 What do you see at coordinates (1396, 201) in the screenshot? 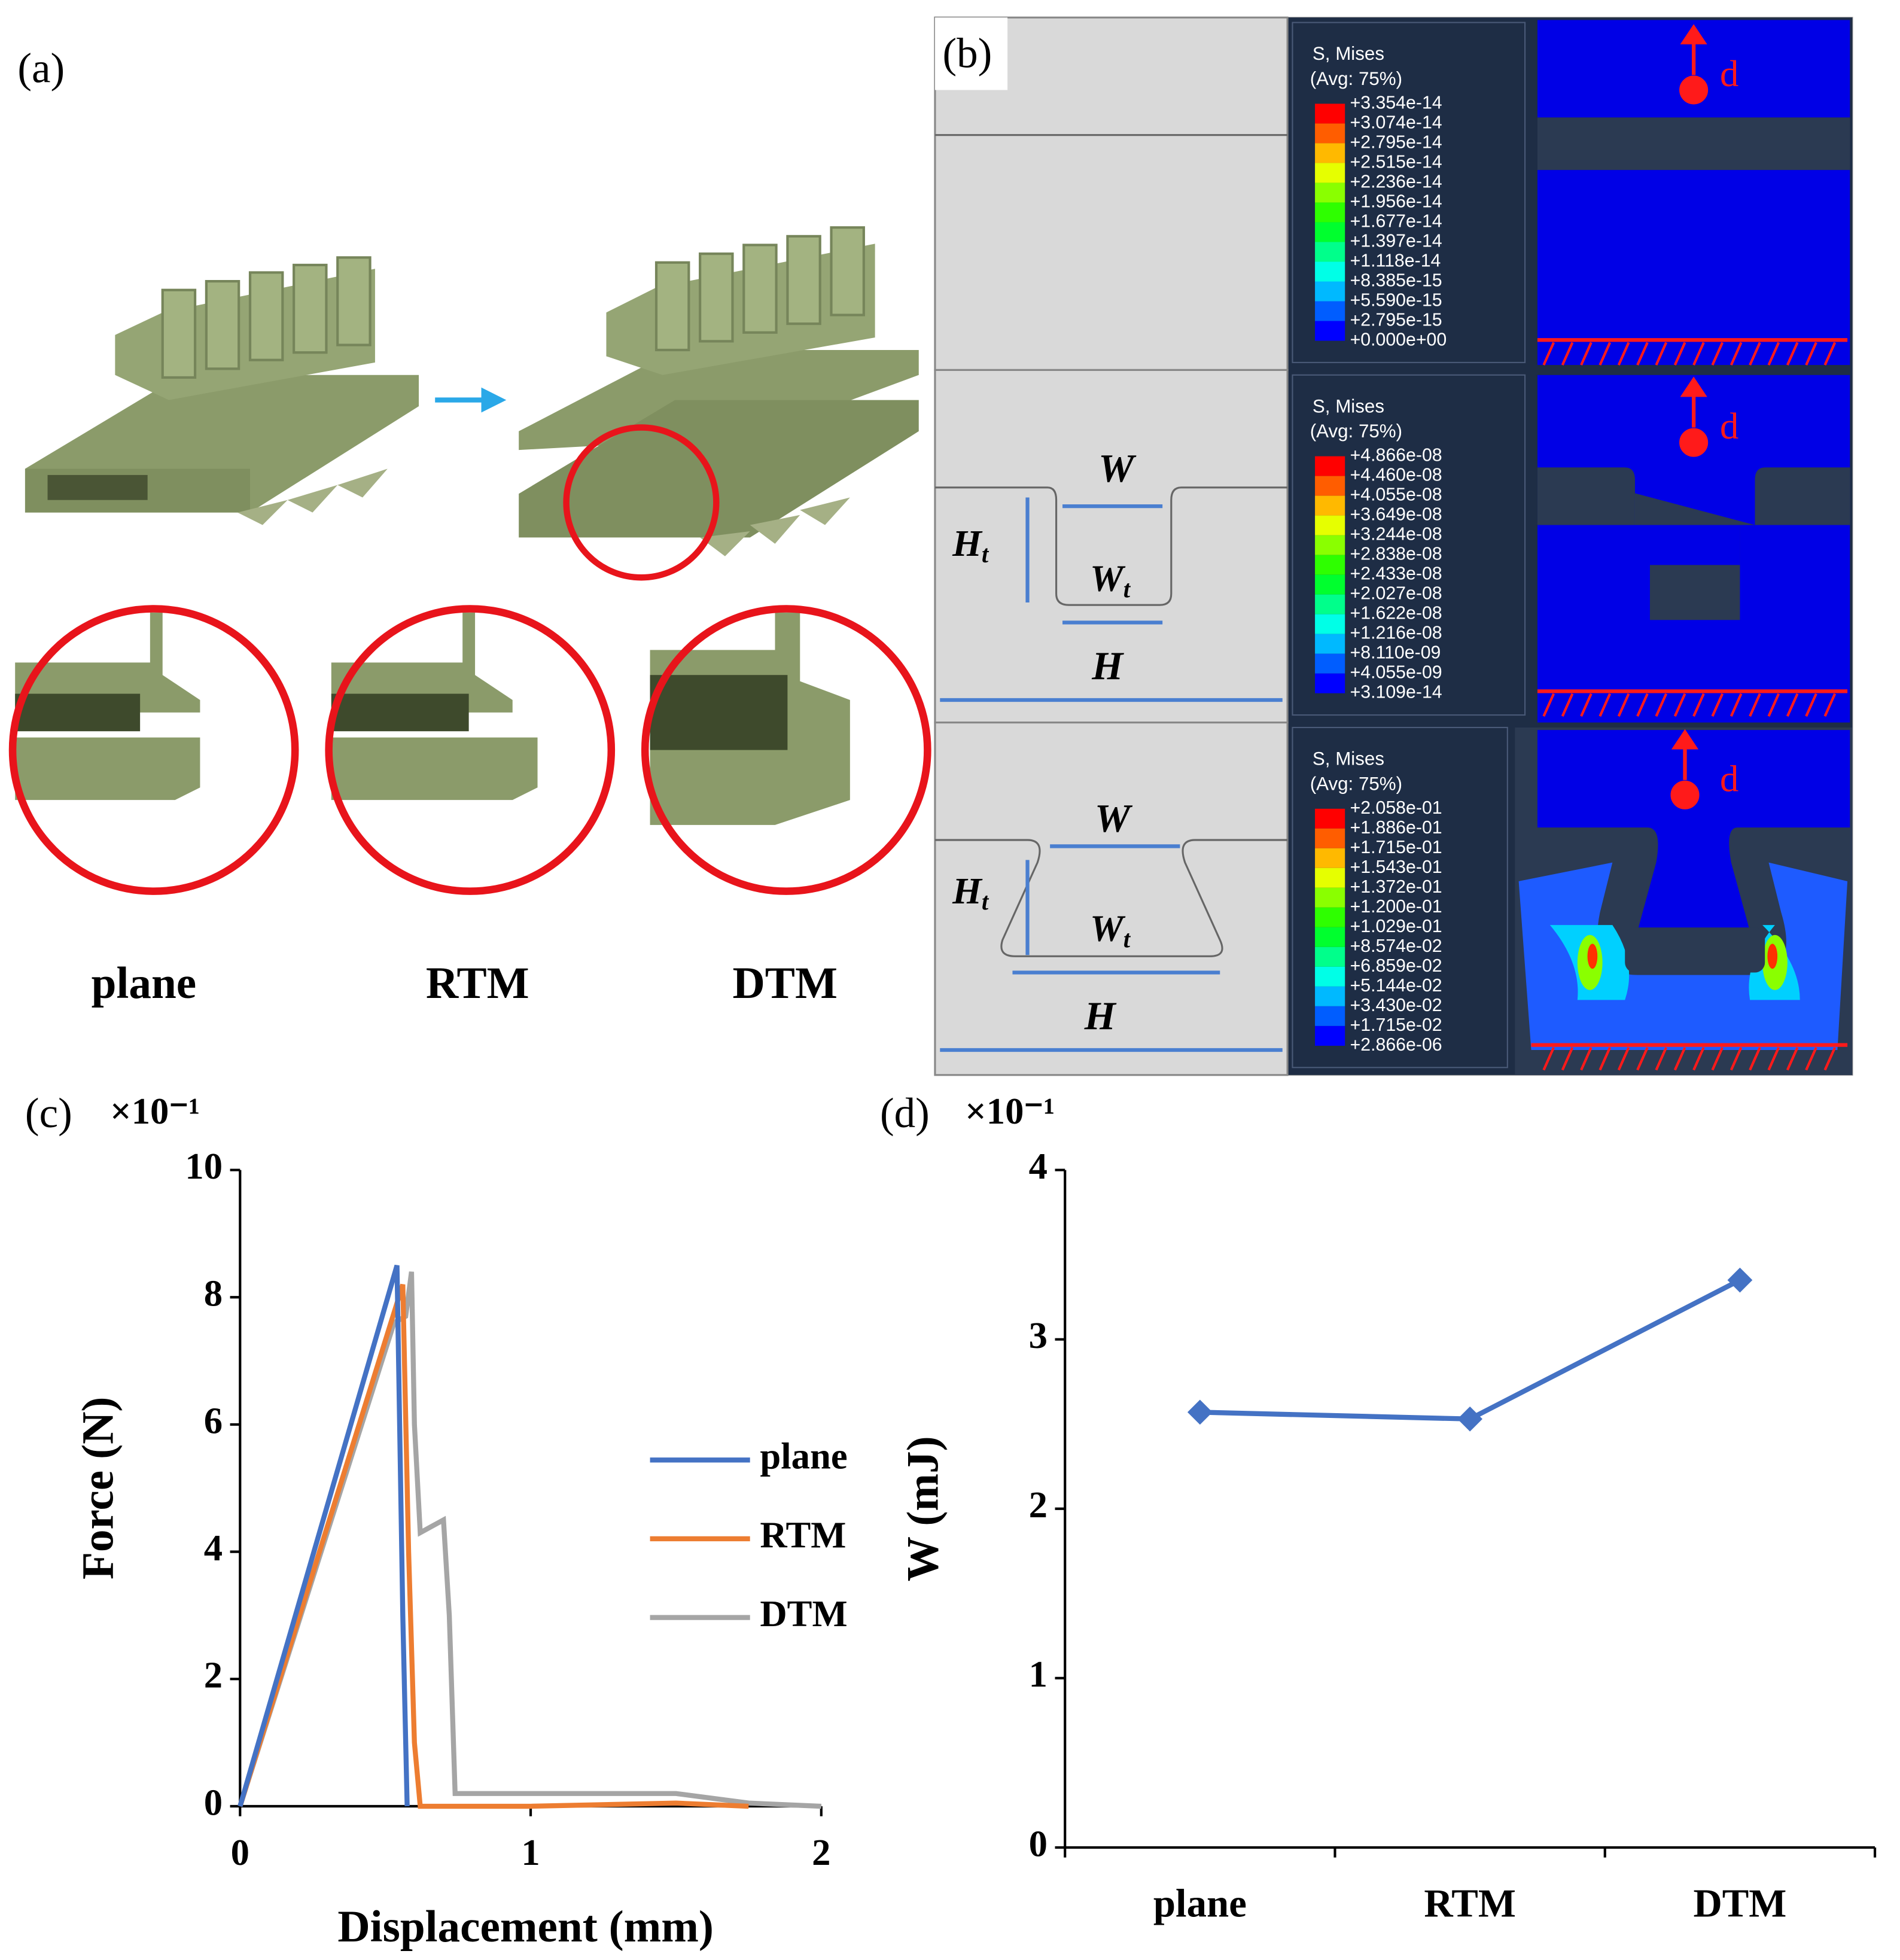
I see `legend-level: +1.956e-14` at bounding box center [1396, 201].